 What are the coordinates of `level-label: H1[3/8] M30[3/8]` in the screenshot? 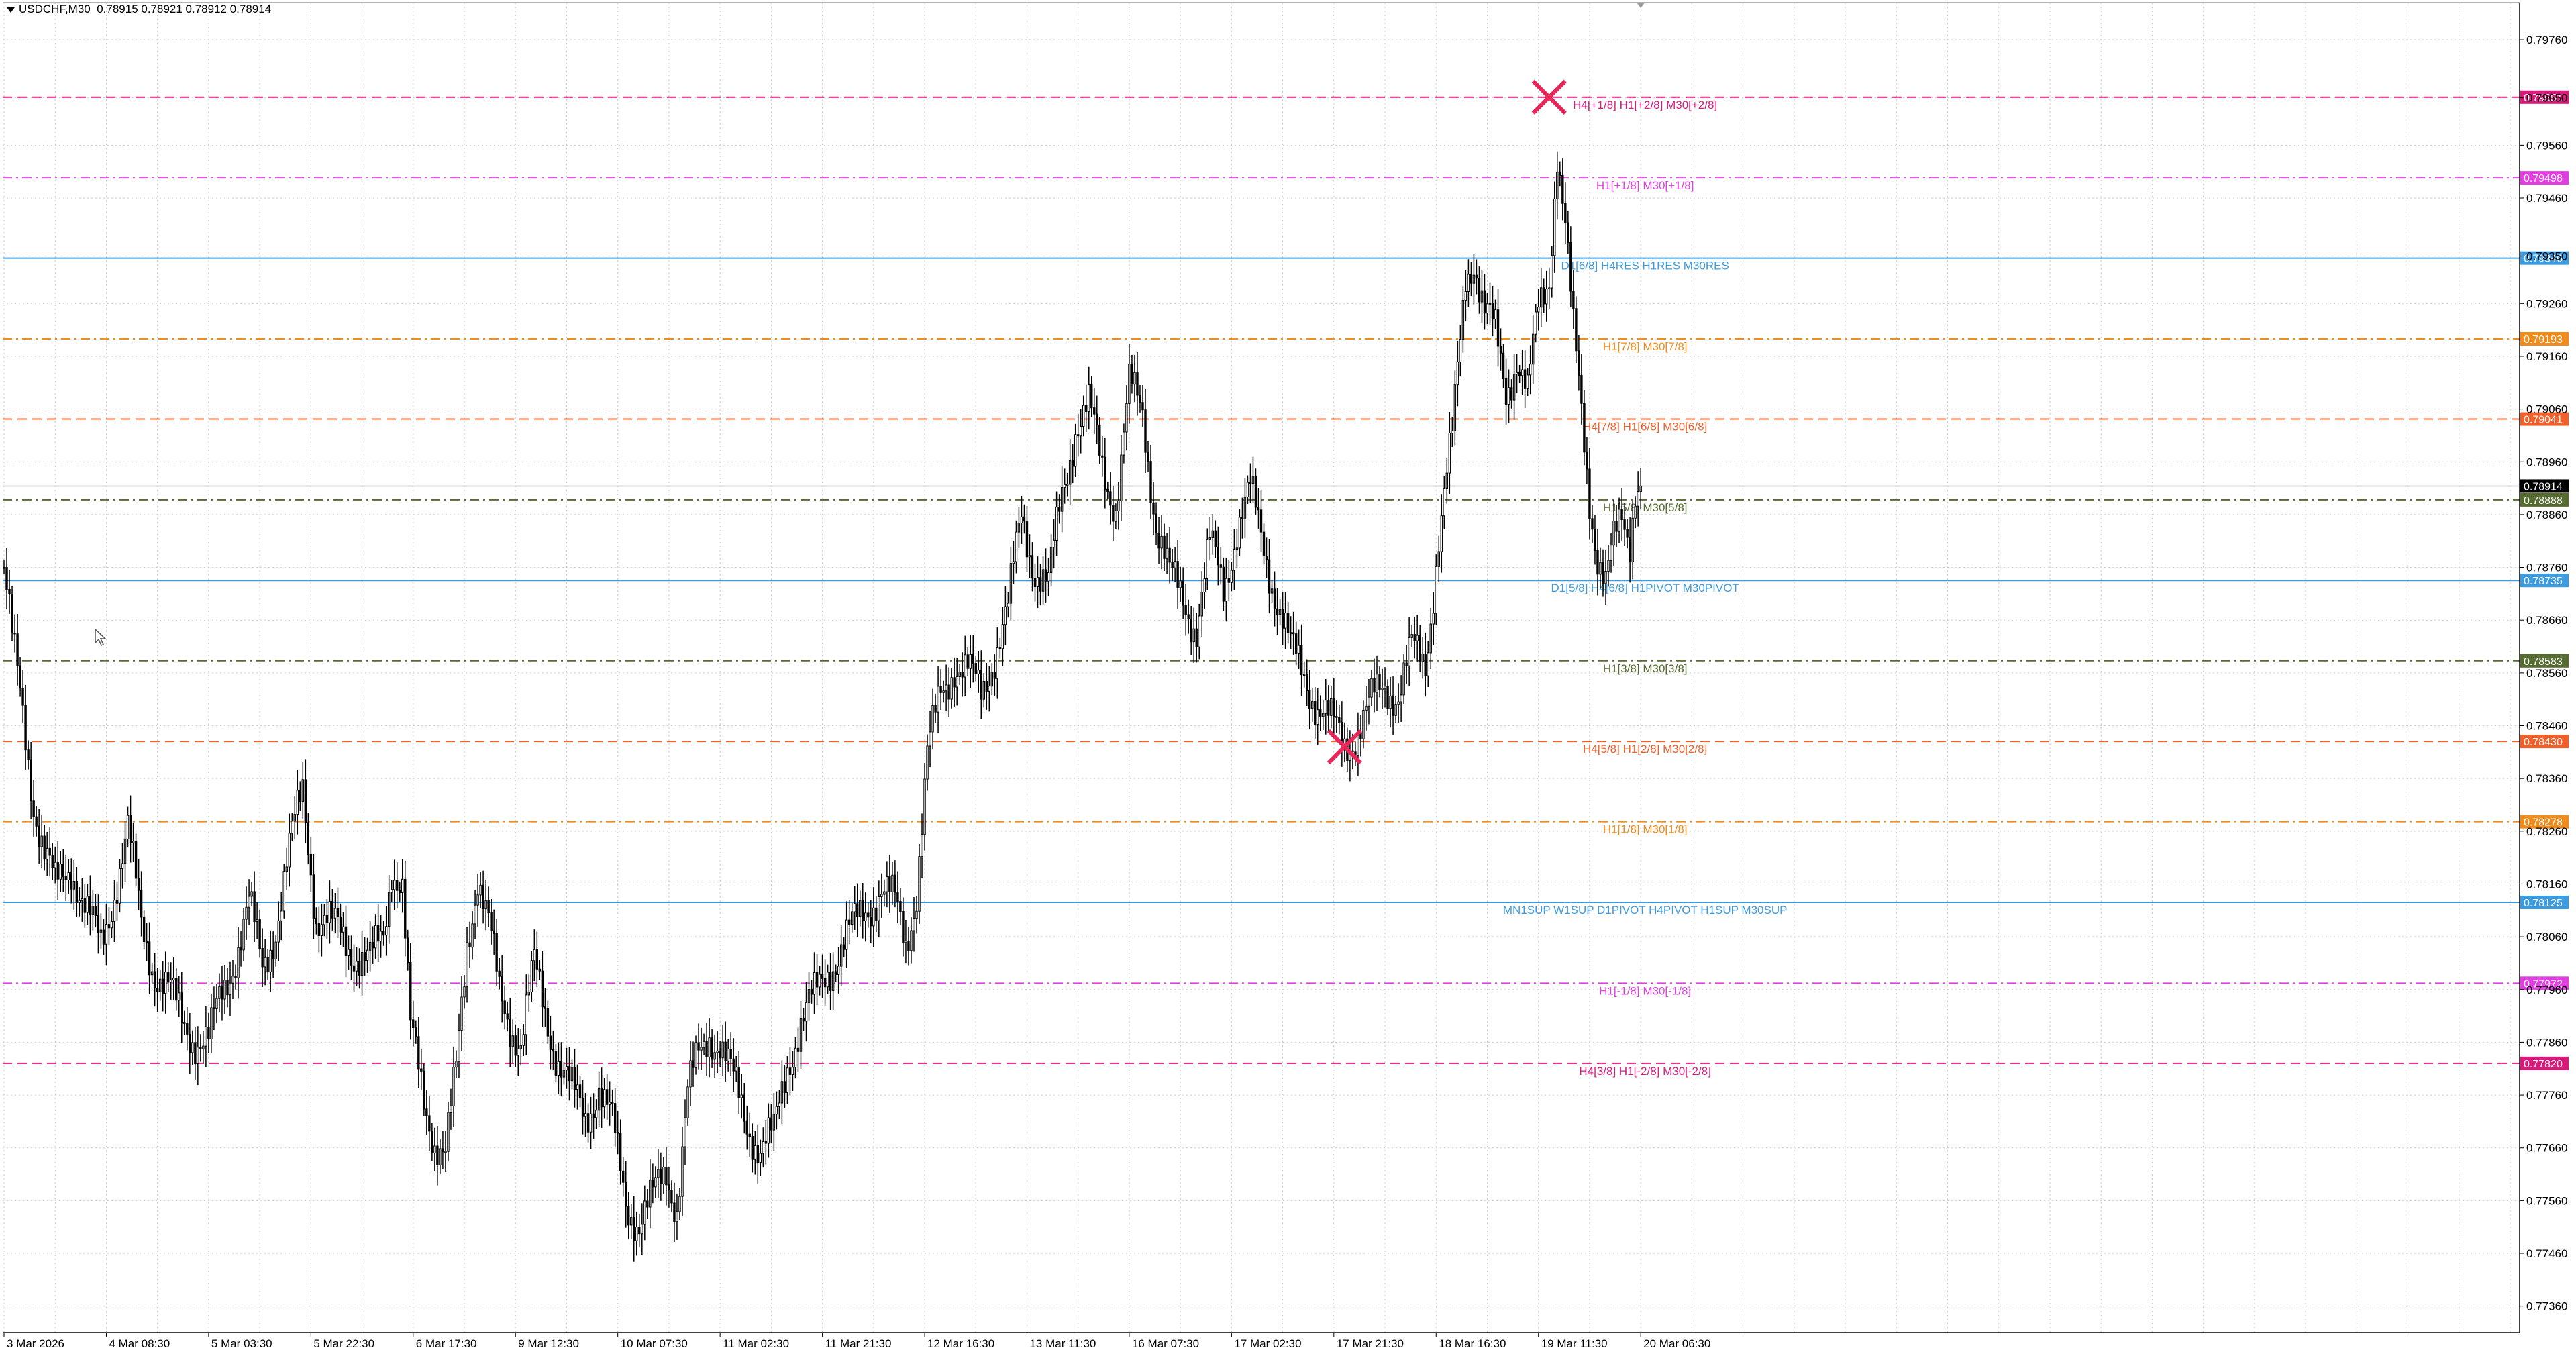 It's located at (1645, 668).